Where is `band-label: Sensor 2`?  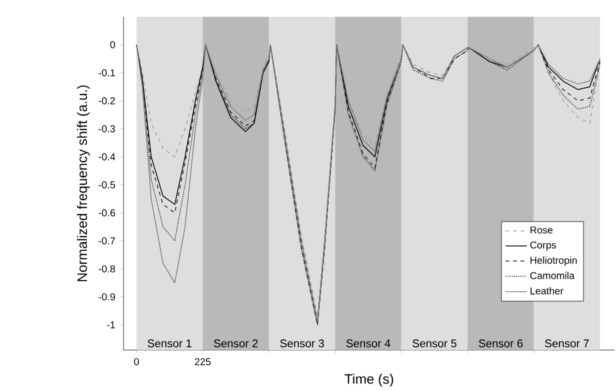
band-label: Sensor 2 is located at coordinates (236, 344).